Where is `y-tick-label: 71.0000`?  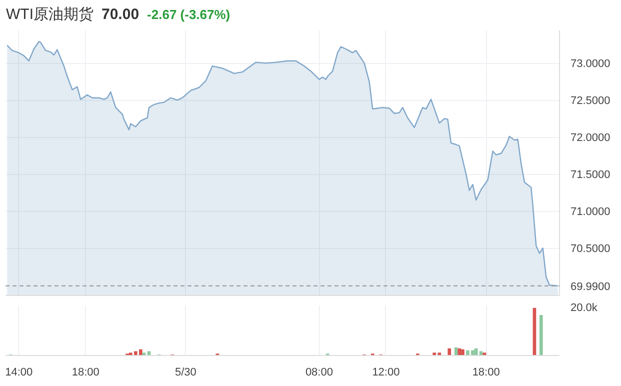 y-tick-label: 71.0000 is located at coordinates (590, 212).